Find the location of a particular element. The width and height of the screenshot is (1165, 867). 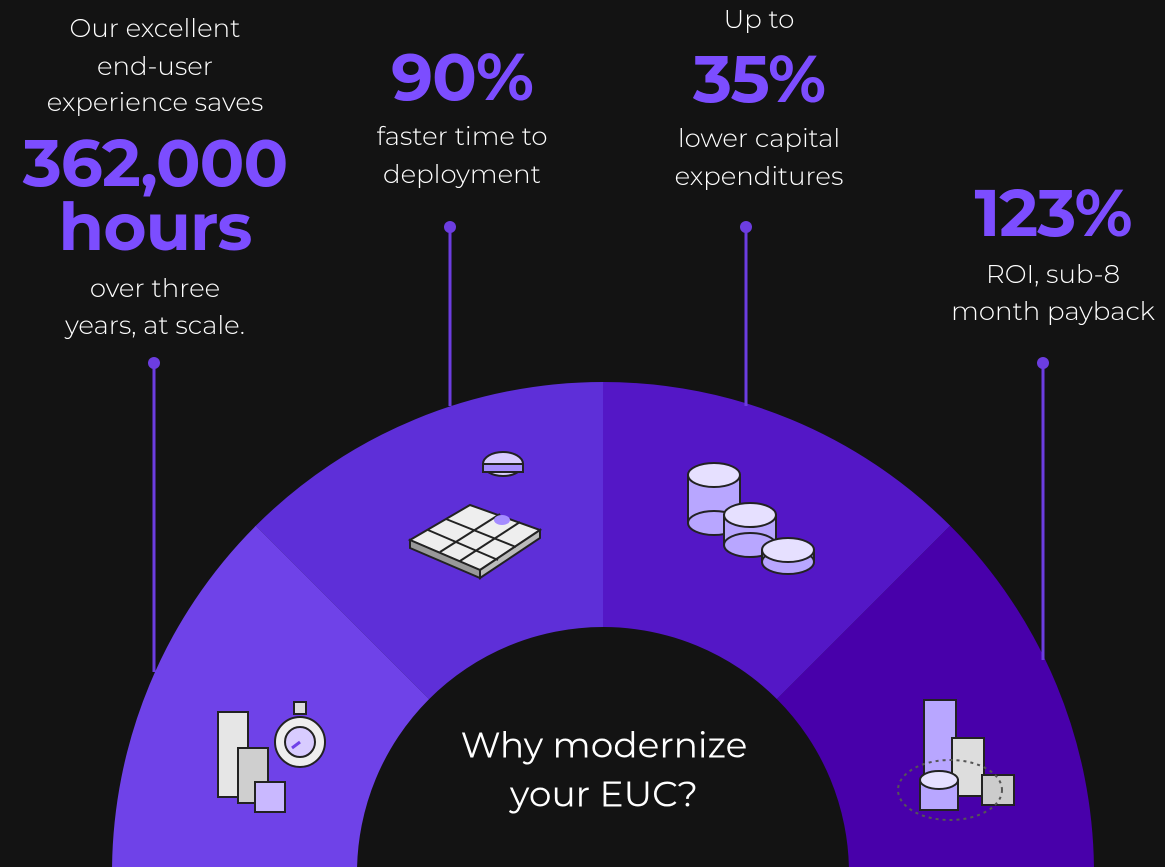

center-title: your EUC? is located at coordinates (603, 794).